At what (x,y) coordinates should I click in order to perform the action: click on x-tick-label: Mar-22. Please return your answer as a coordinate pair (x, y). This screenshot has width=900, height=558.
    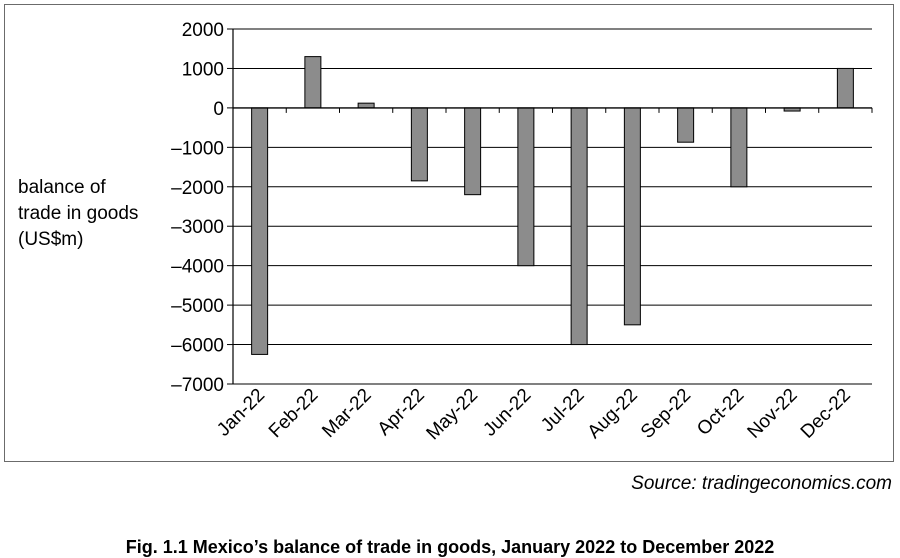
    Looking at the image, I should click on (346, 413).